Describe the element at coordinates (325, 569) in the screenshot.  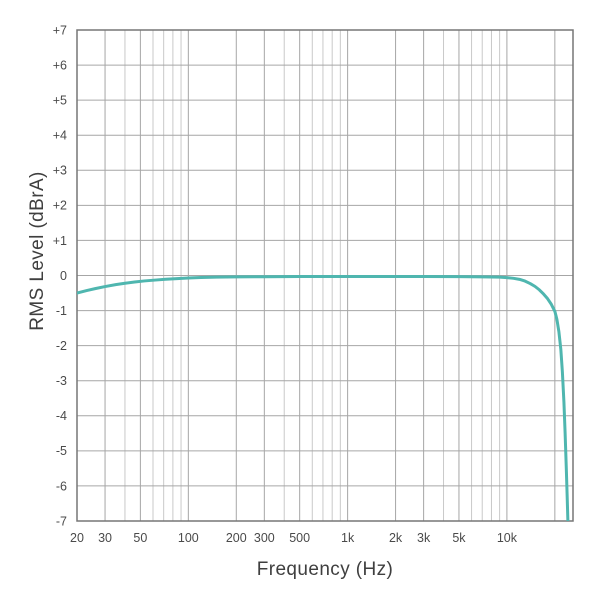
I see `x-axis-title: Frequency (Hz)` at that location.